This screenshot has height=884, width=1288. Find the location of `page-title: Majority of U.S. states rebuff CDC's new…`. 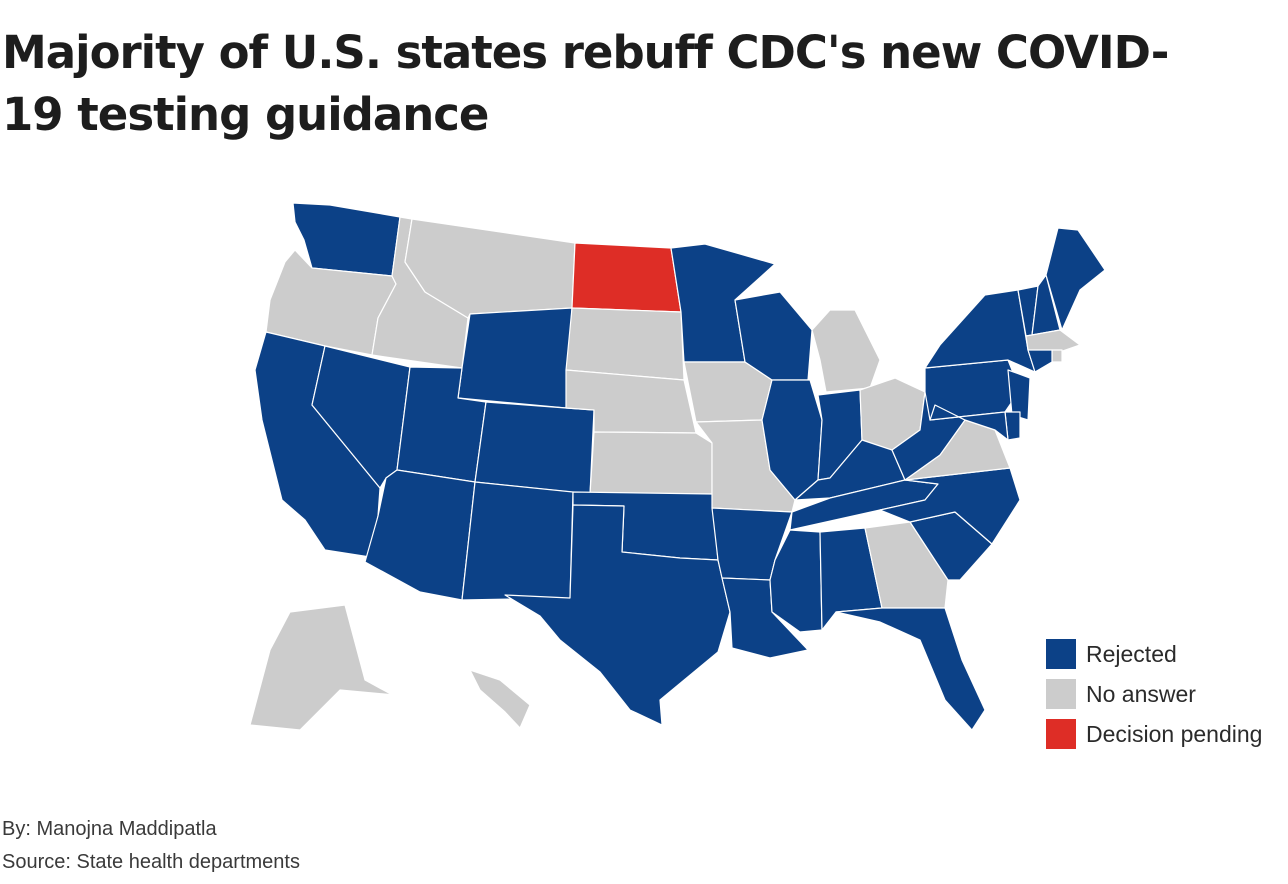

page-title: Majority of U.S. states rebuff CDC's new… is located at coordinates (585, 83).